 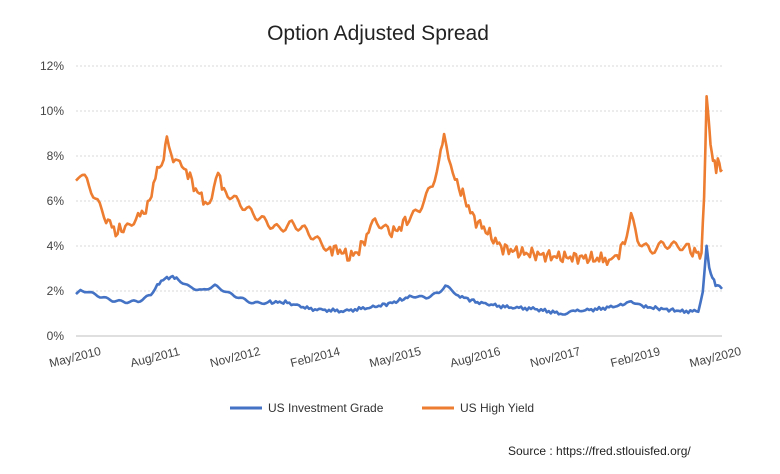 I want to click on y-tick-label: 6%, so click(x=56, y=201).